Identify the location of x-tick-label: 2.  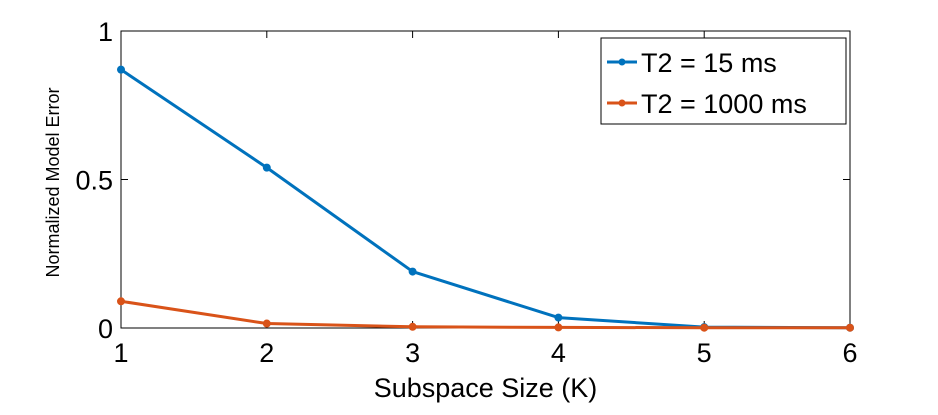
(266, 353).